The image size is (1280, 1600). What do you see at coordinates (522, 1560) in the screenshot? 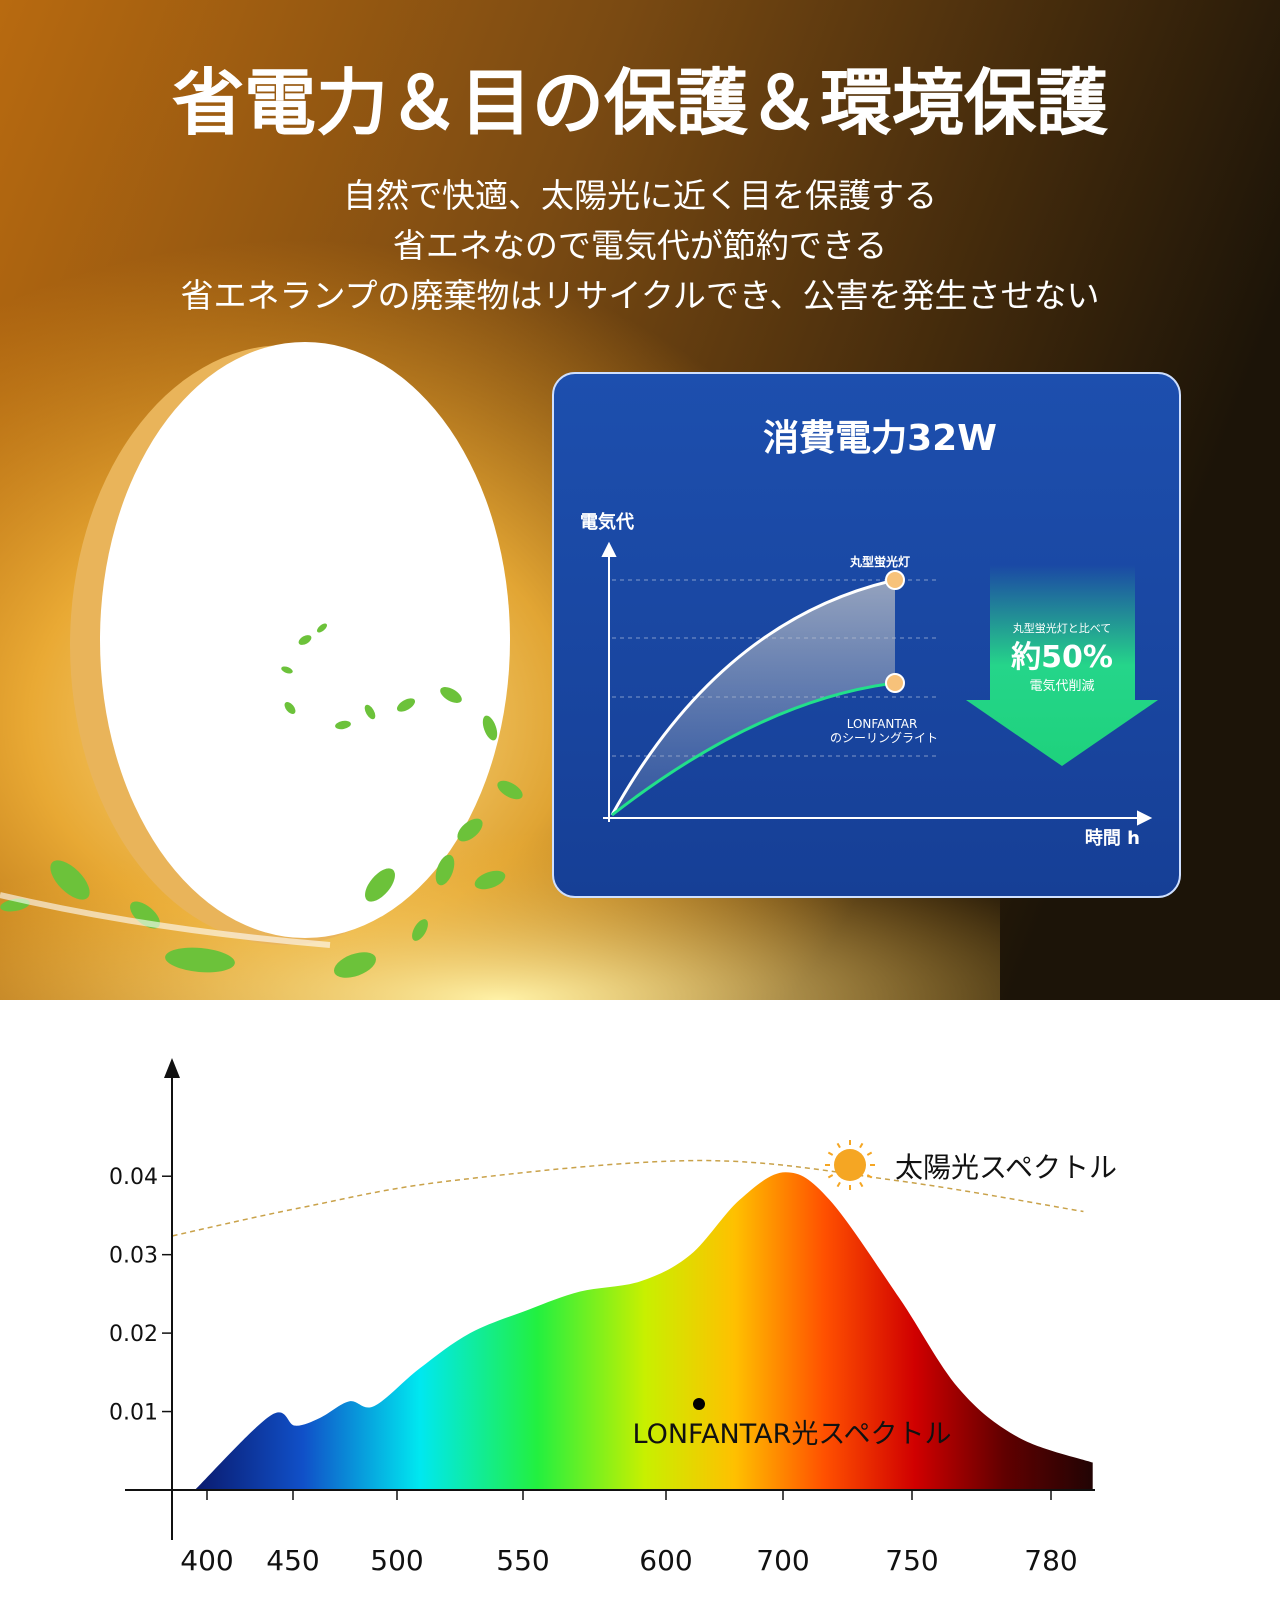
I see `x-tick-label: 550` at bounding box center [522, 1560].